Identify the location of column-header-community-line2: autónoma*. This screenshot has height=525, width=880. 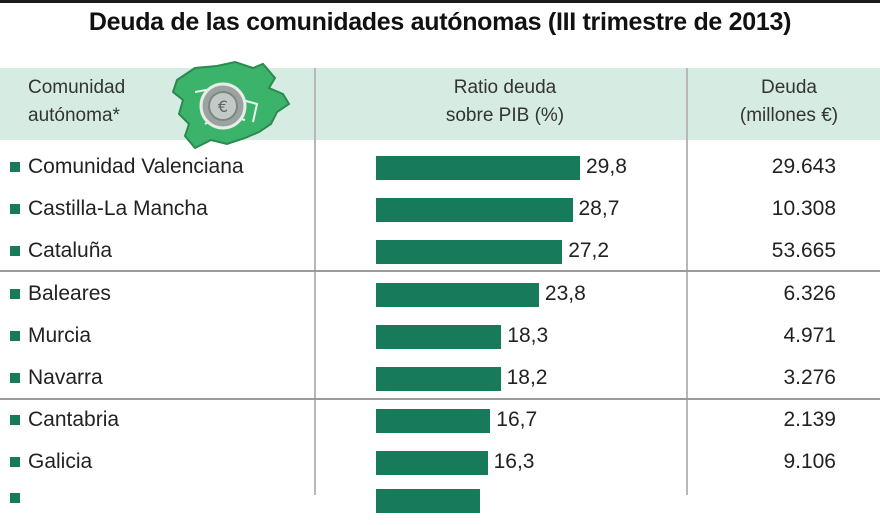
(74, 115).